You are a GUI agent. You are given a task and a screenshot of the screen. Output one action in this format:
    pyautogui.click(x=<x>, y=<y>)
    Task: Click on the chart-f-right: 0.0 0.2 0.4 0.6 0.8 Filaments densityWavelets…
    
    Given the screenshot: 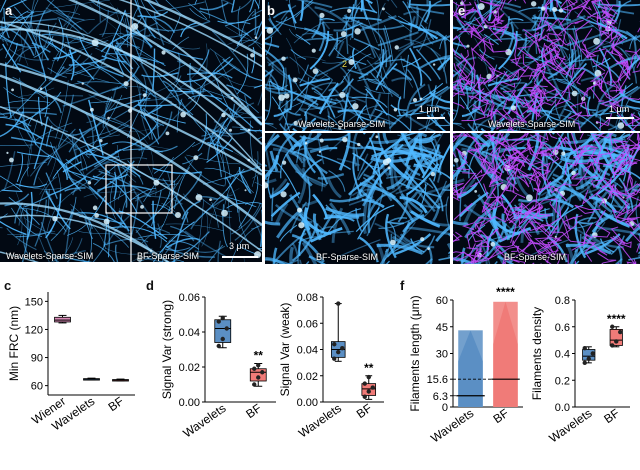 What is the action you would take?
    pyautogui.click(x=580, y=370)
    